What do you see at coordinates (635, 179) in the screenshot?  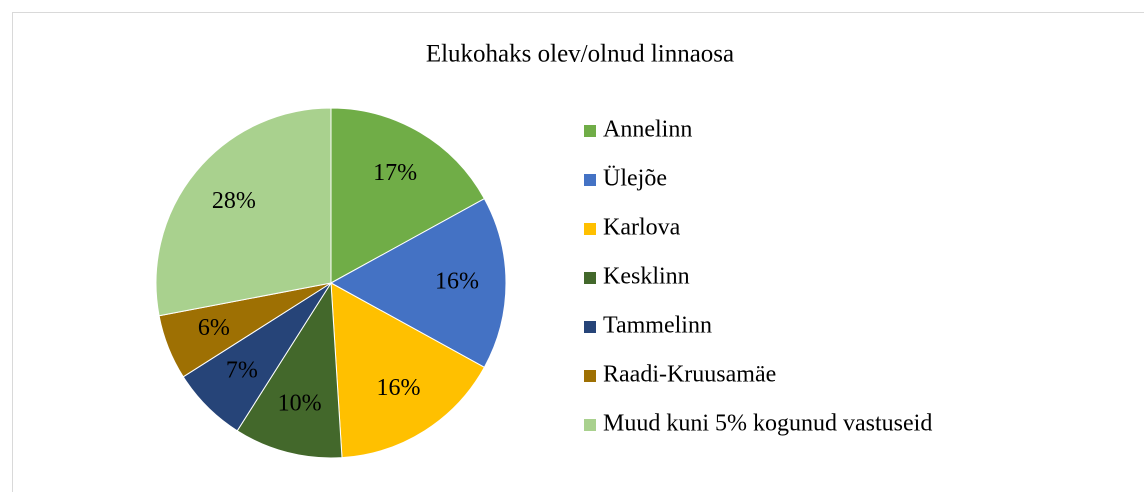 I see `legend-label: Ülejõe` at bounding box center [635, 179].